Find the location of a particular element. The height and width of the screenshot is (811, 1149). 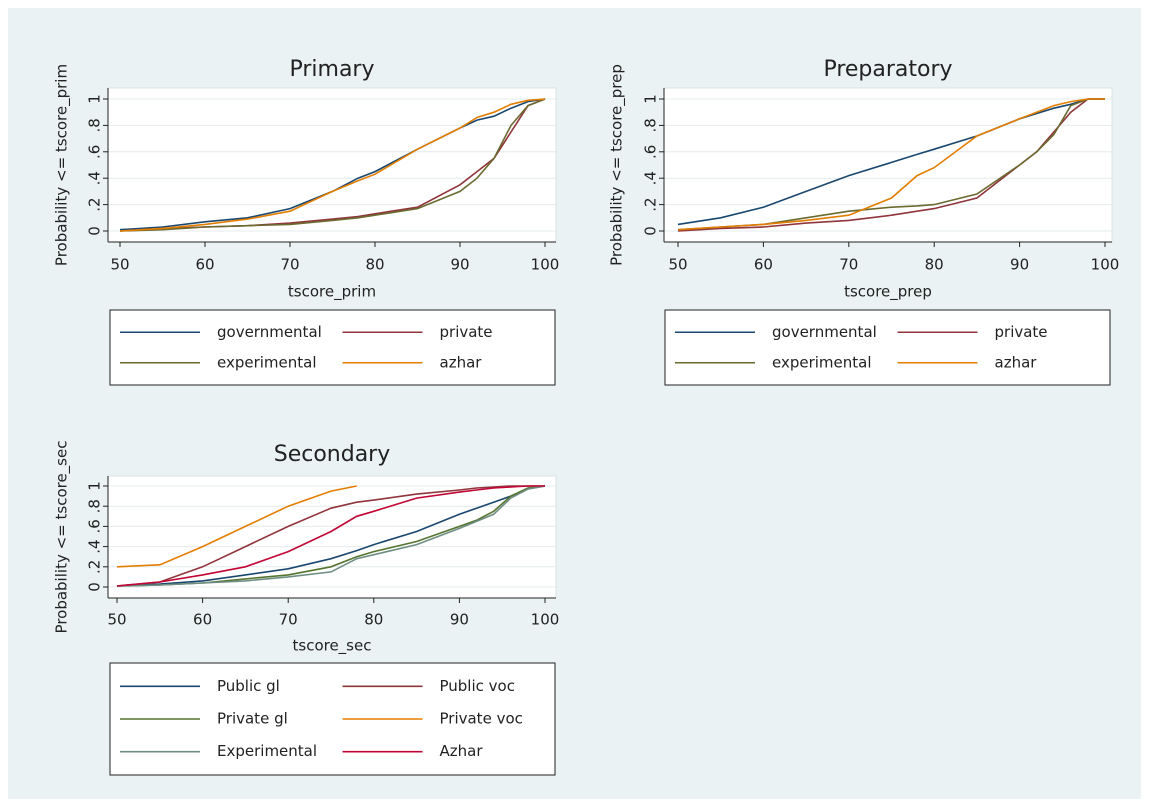

legend-label: Azhar is located at coordinates (462, 751).